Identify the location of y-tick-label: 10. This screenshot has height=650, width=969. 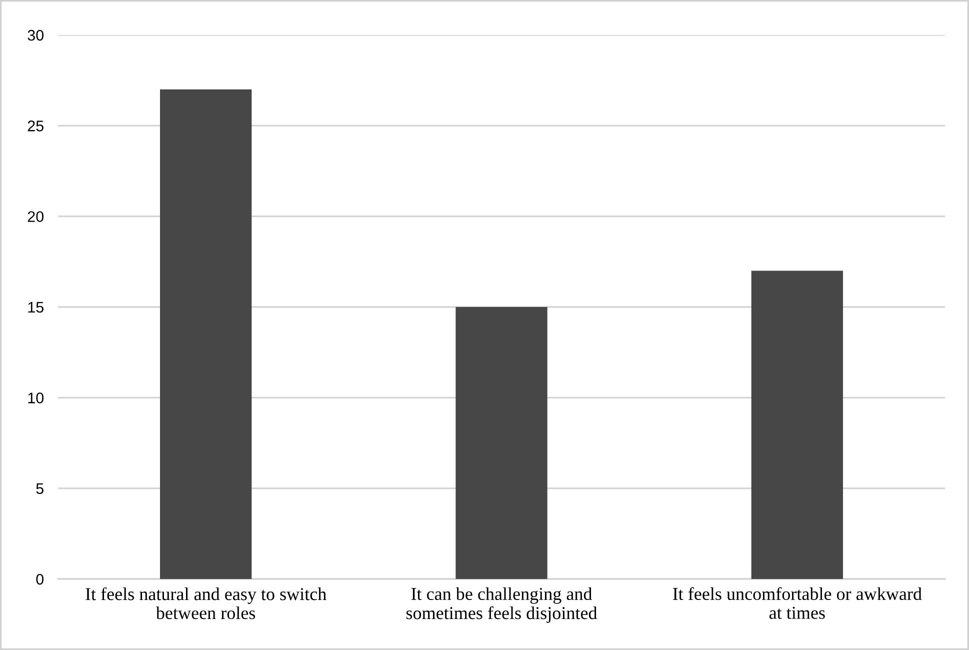
(36, 398).